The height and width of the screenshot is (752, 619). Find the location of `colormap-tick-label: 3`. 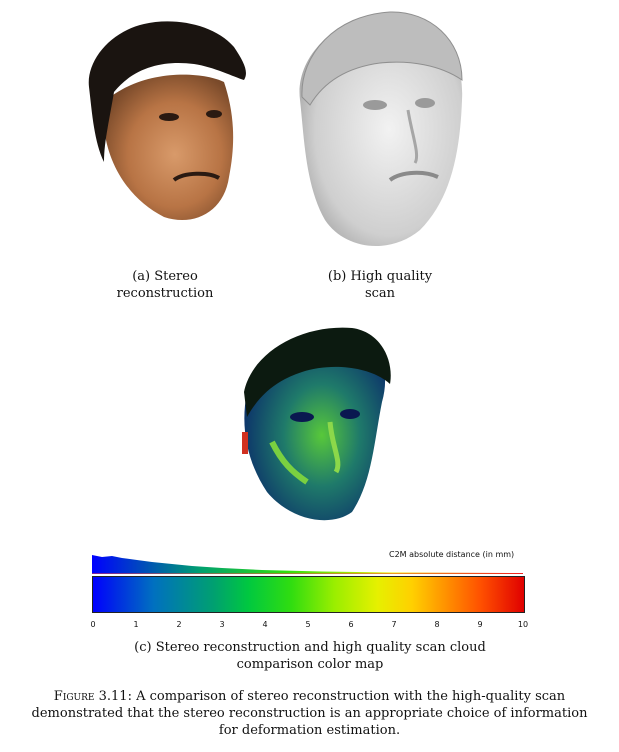

colormap-tick-label: 3 is located at coordinates (222, 624).